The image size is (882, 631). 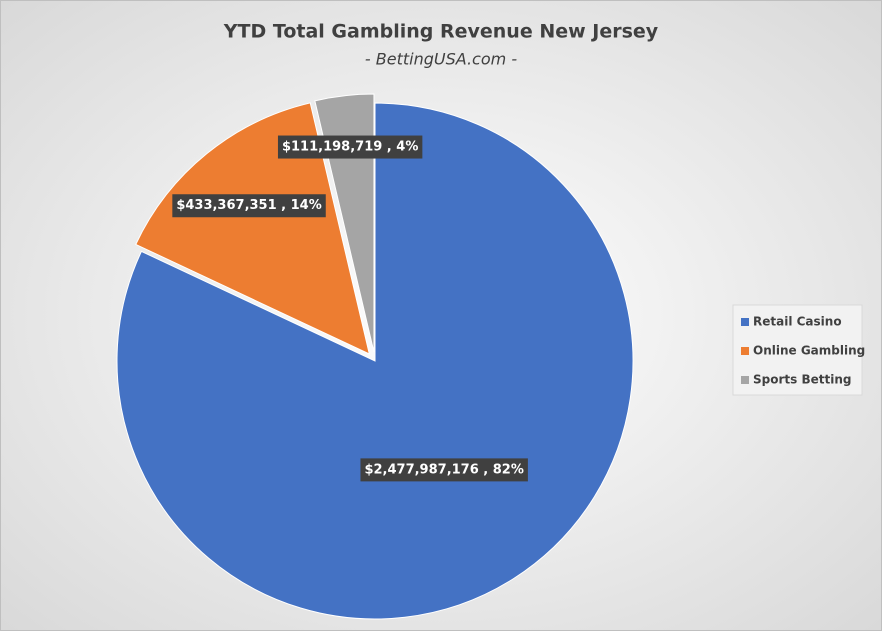 I want to click on data-label: $111,198,719 , 4%, so click(x=350, y=147).